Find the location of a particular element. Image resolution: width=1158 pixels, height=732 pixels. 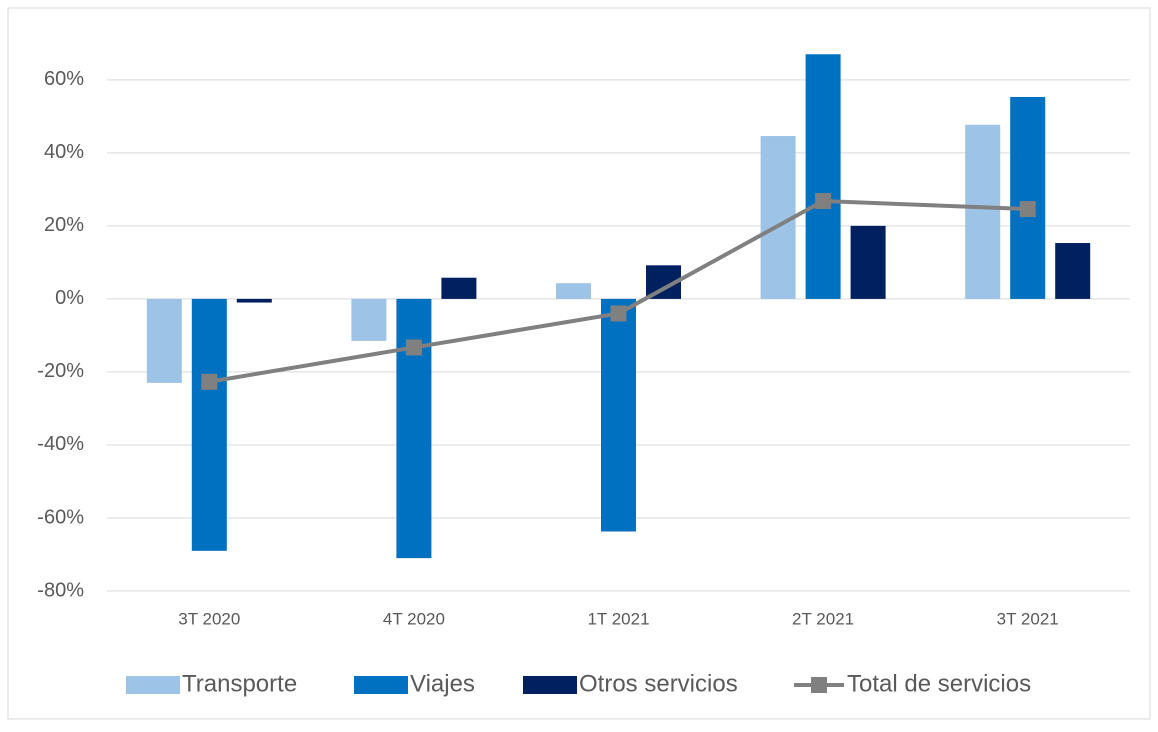

y-tick-label: 40% is located at coordinates (64, 152).